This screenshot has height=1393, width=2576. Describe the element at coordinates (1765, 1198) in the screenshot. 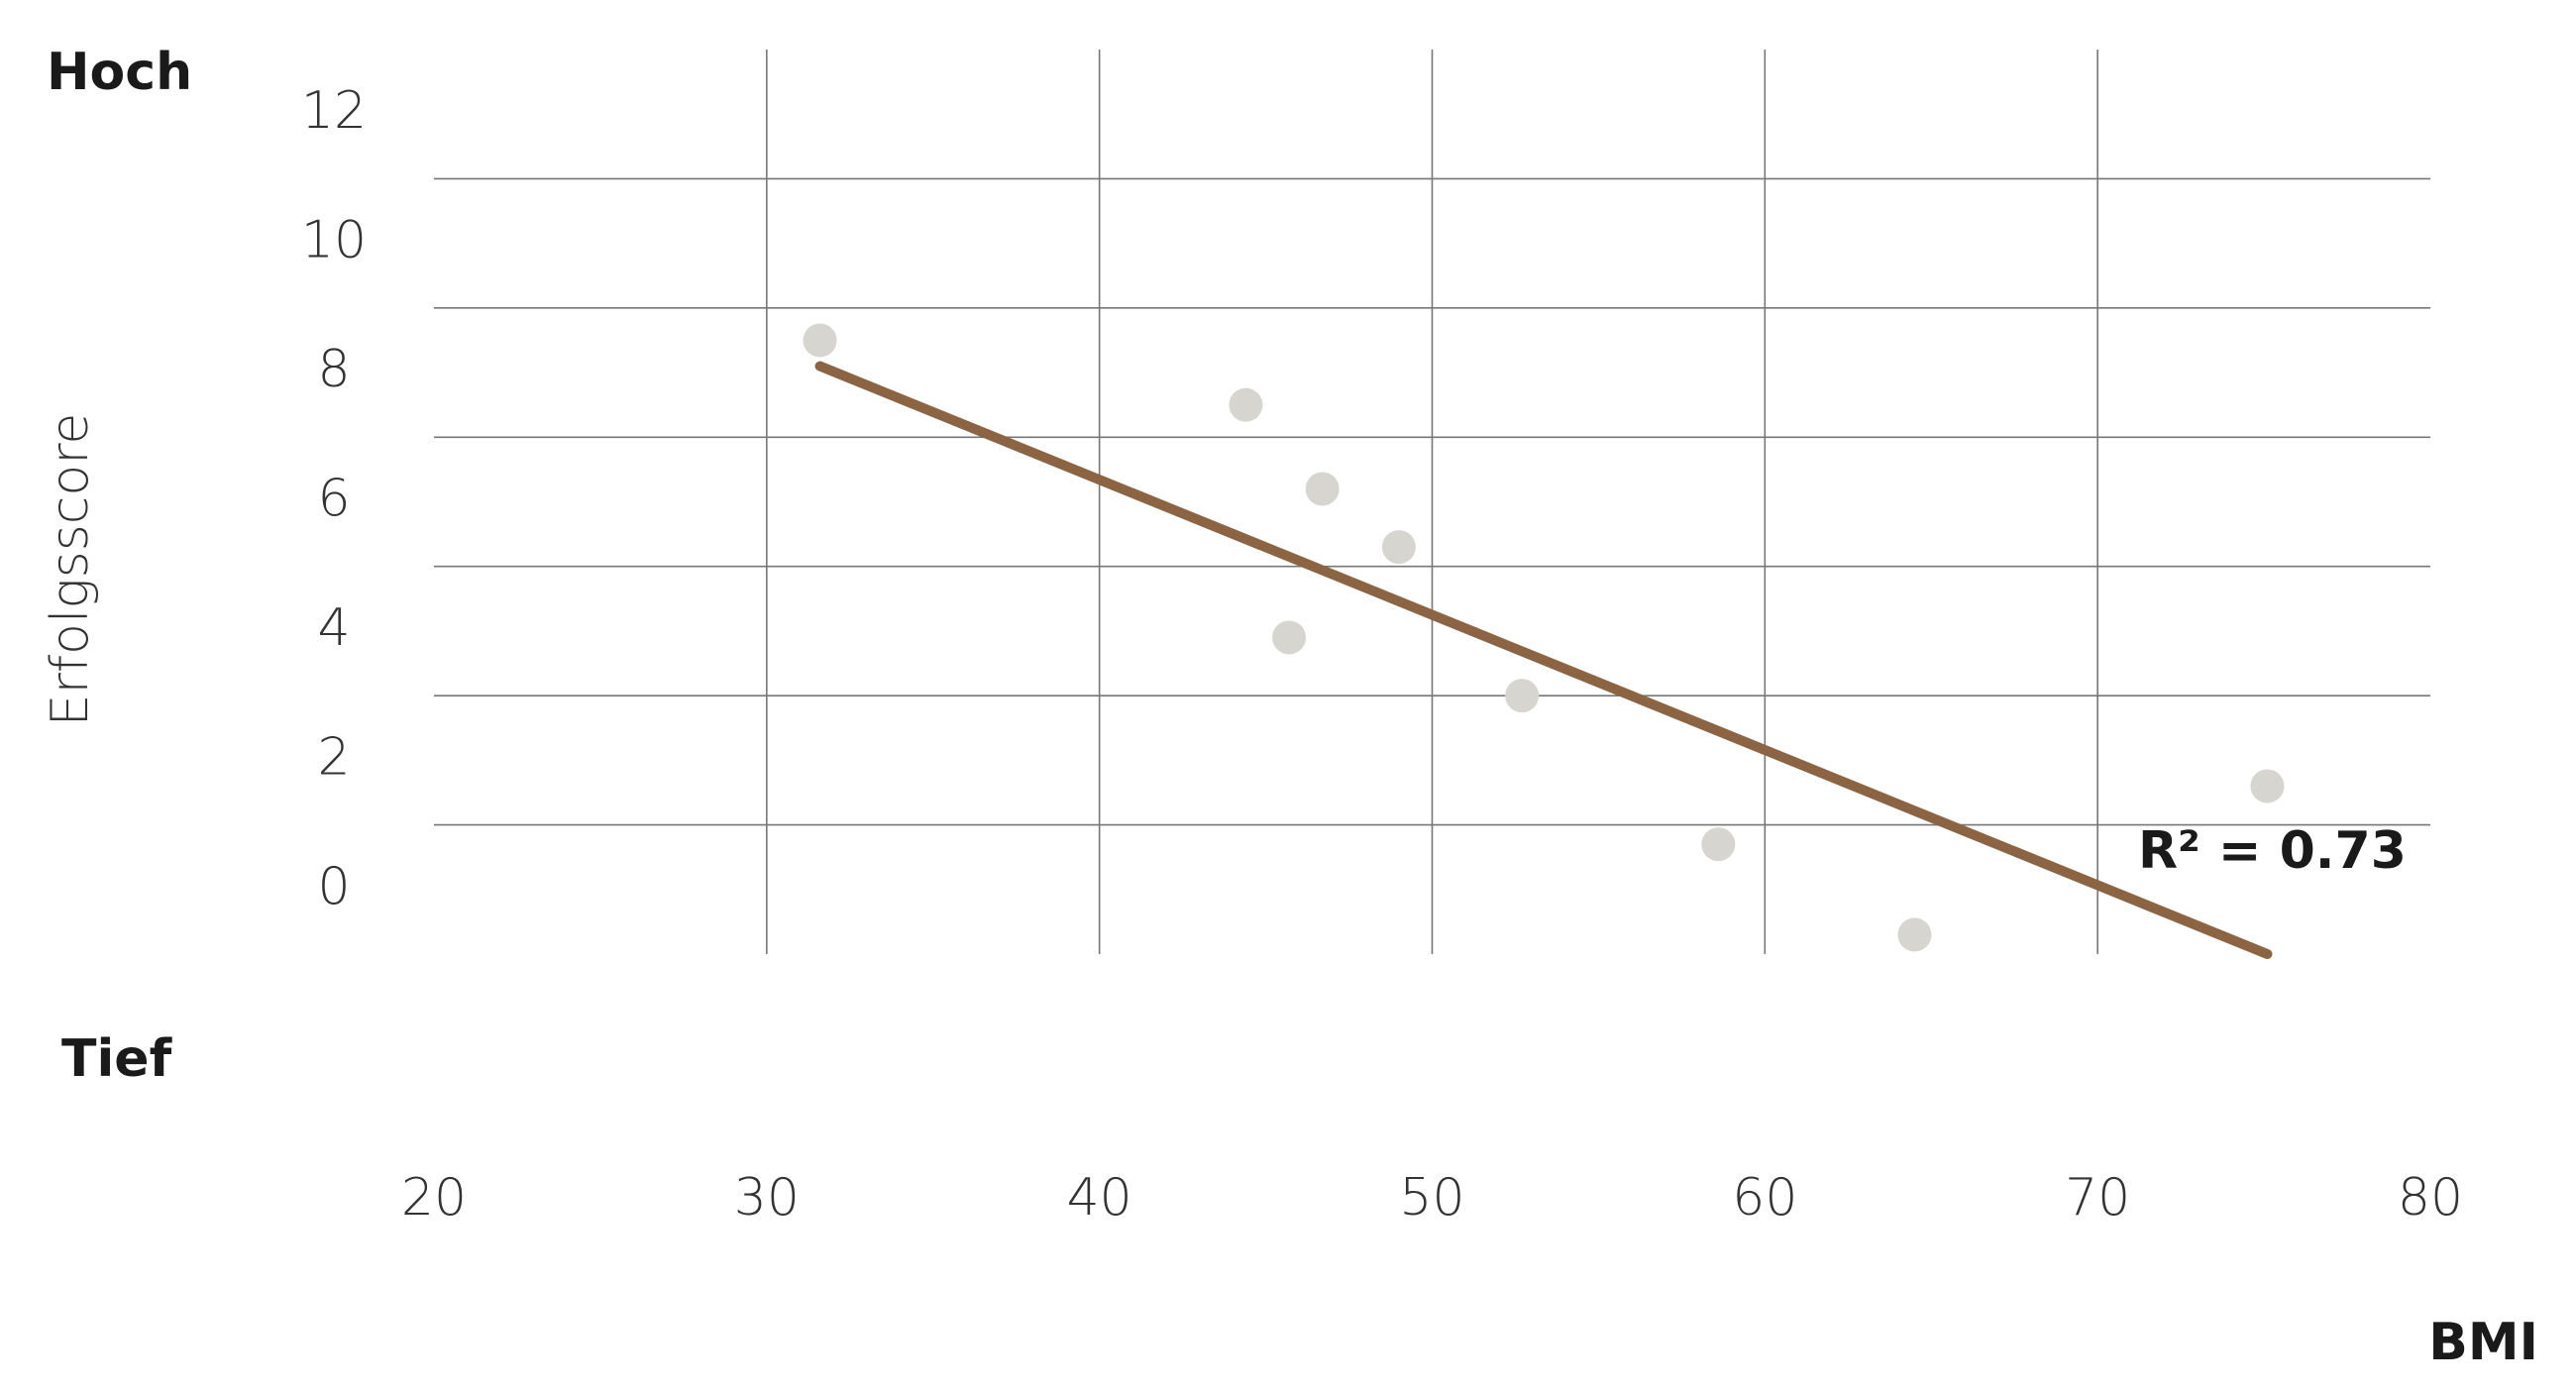

I see `x-tick-label: 60` at that location.